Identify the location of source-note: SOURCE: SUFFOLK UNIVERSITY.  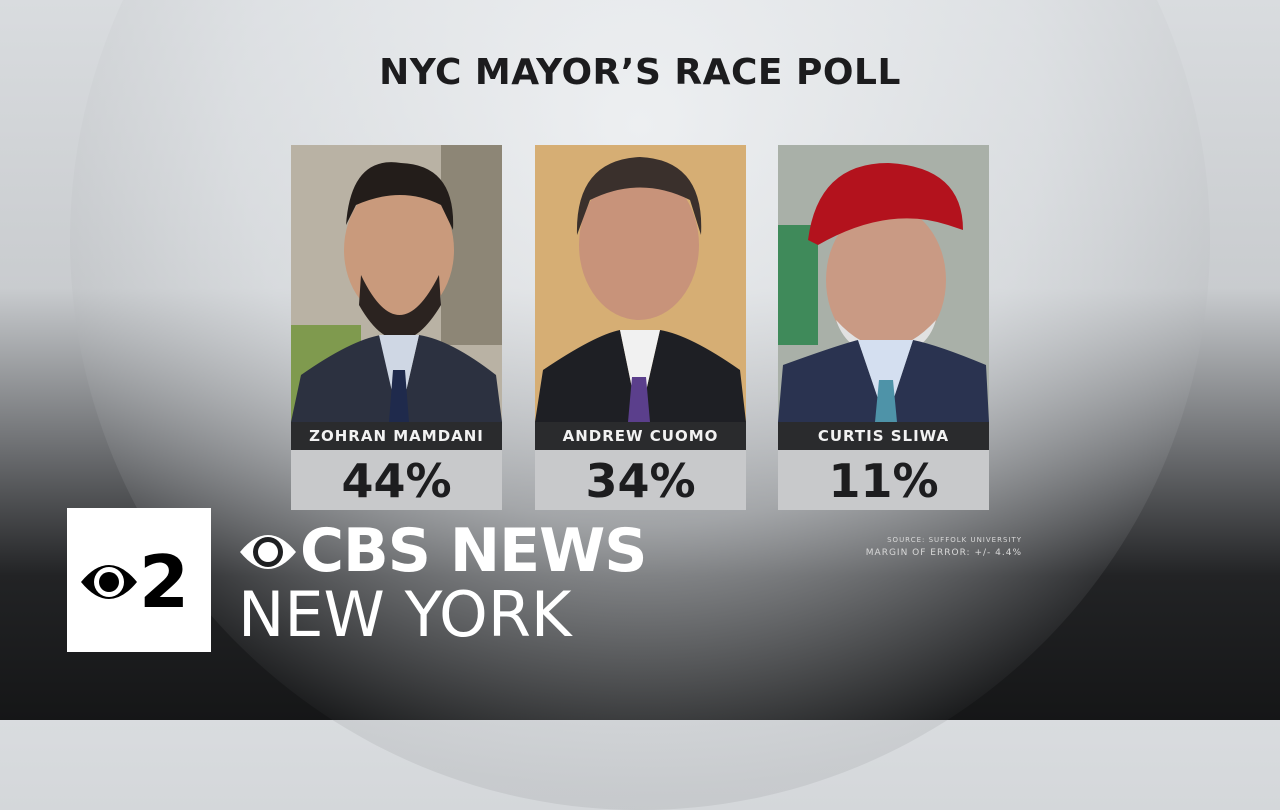
(954, 540).